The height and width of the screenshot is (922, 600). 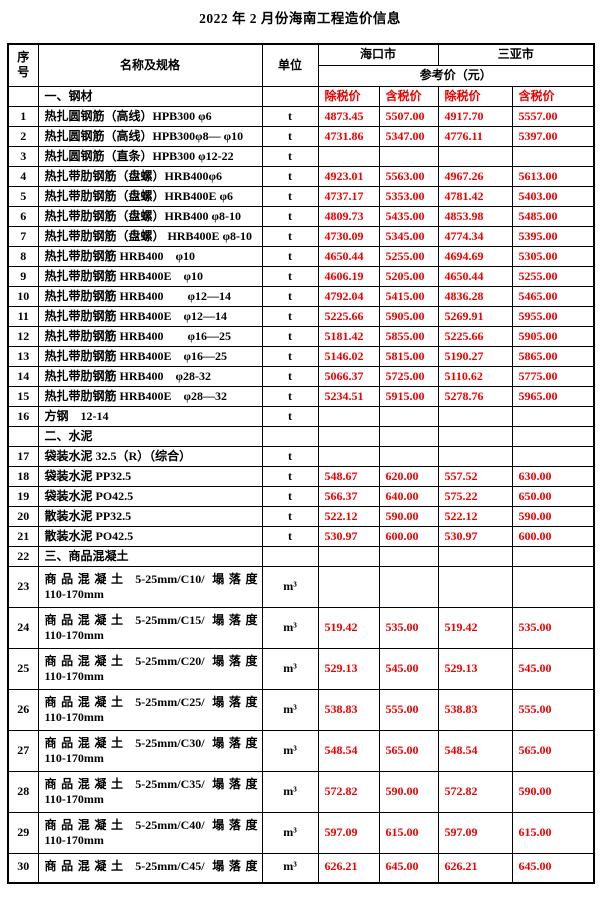 I want to click on price-cell: 565.00, so click(x=408, y=750).